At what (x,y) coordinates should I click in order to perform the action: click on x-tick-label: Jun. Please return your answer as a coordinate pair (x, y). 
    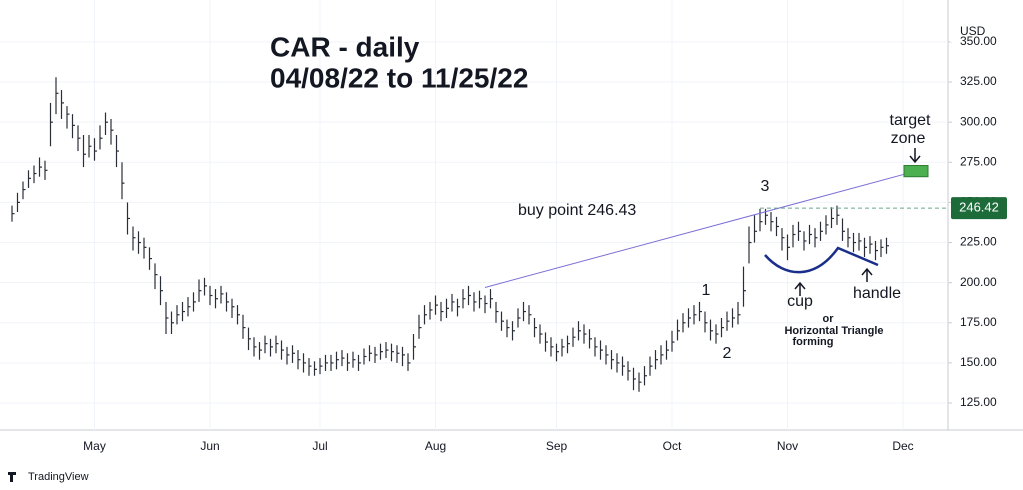
    Looking at the image, I should click on (209, 446).